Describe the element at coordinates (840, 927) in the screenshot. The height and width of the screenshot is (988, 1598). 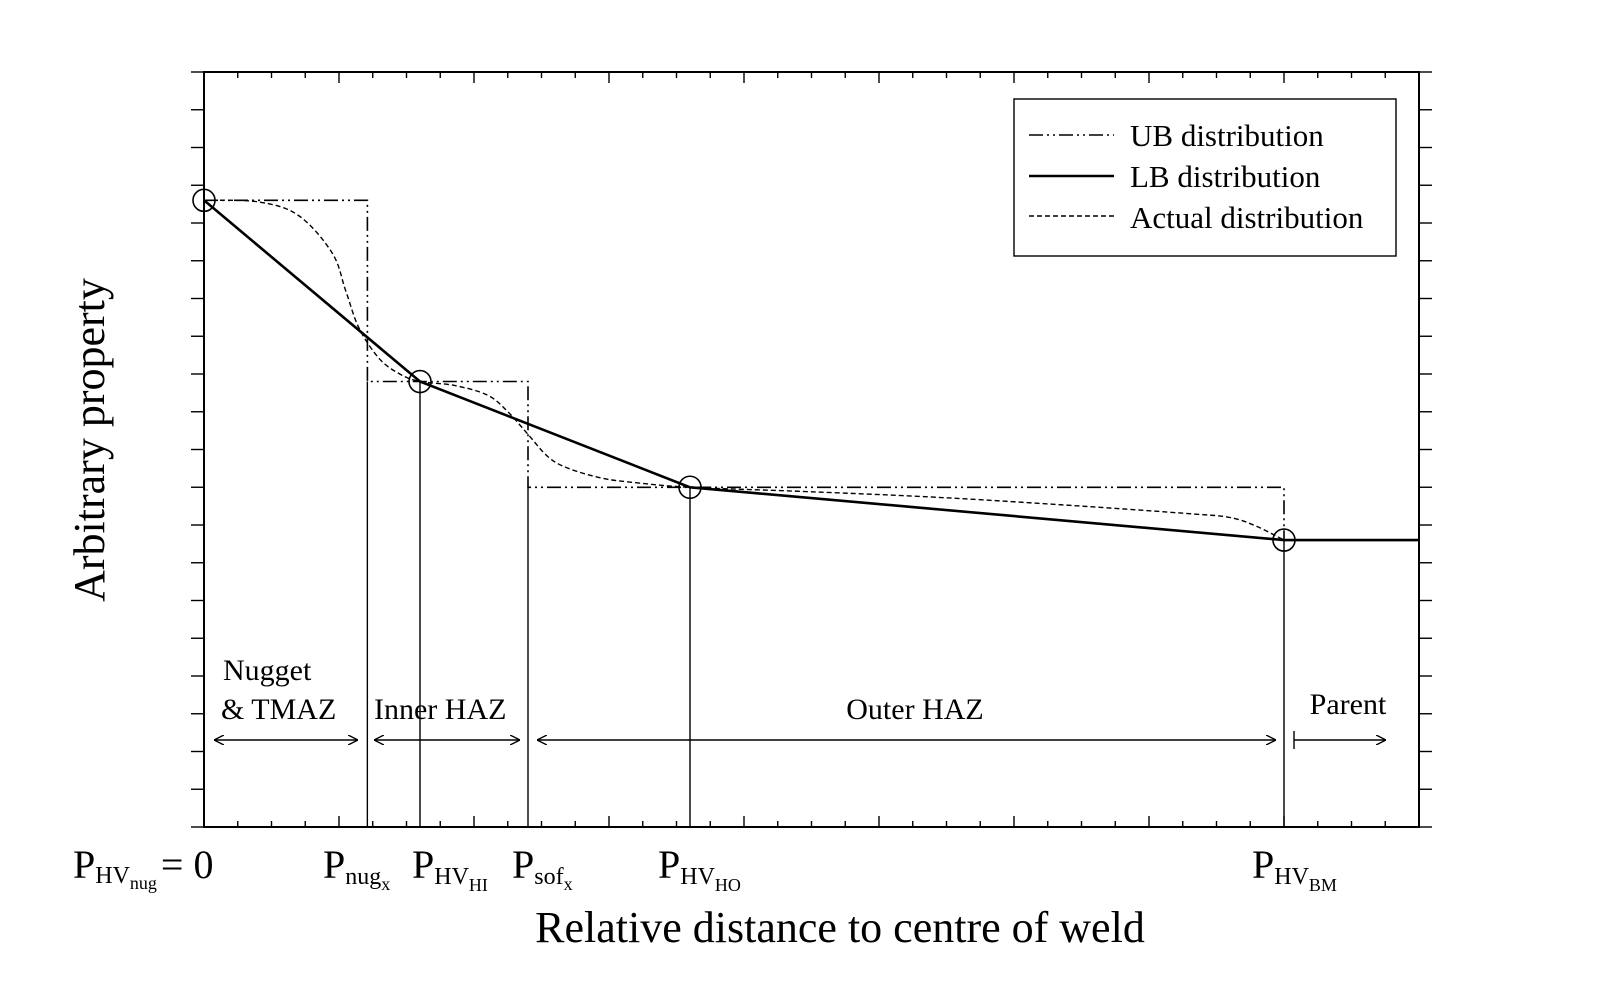
I see `x-axis-title: Relative distance to centre of weld` at that location.